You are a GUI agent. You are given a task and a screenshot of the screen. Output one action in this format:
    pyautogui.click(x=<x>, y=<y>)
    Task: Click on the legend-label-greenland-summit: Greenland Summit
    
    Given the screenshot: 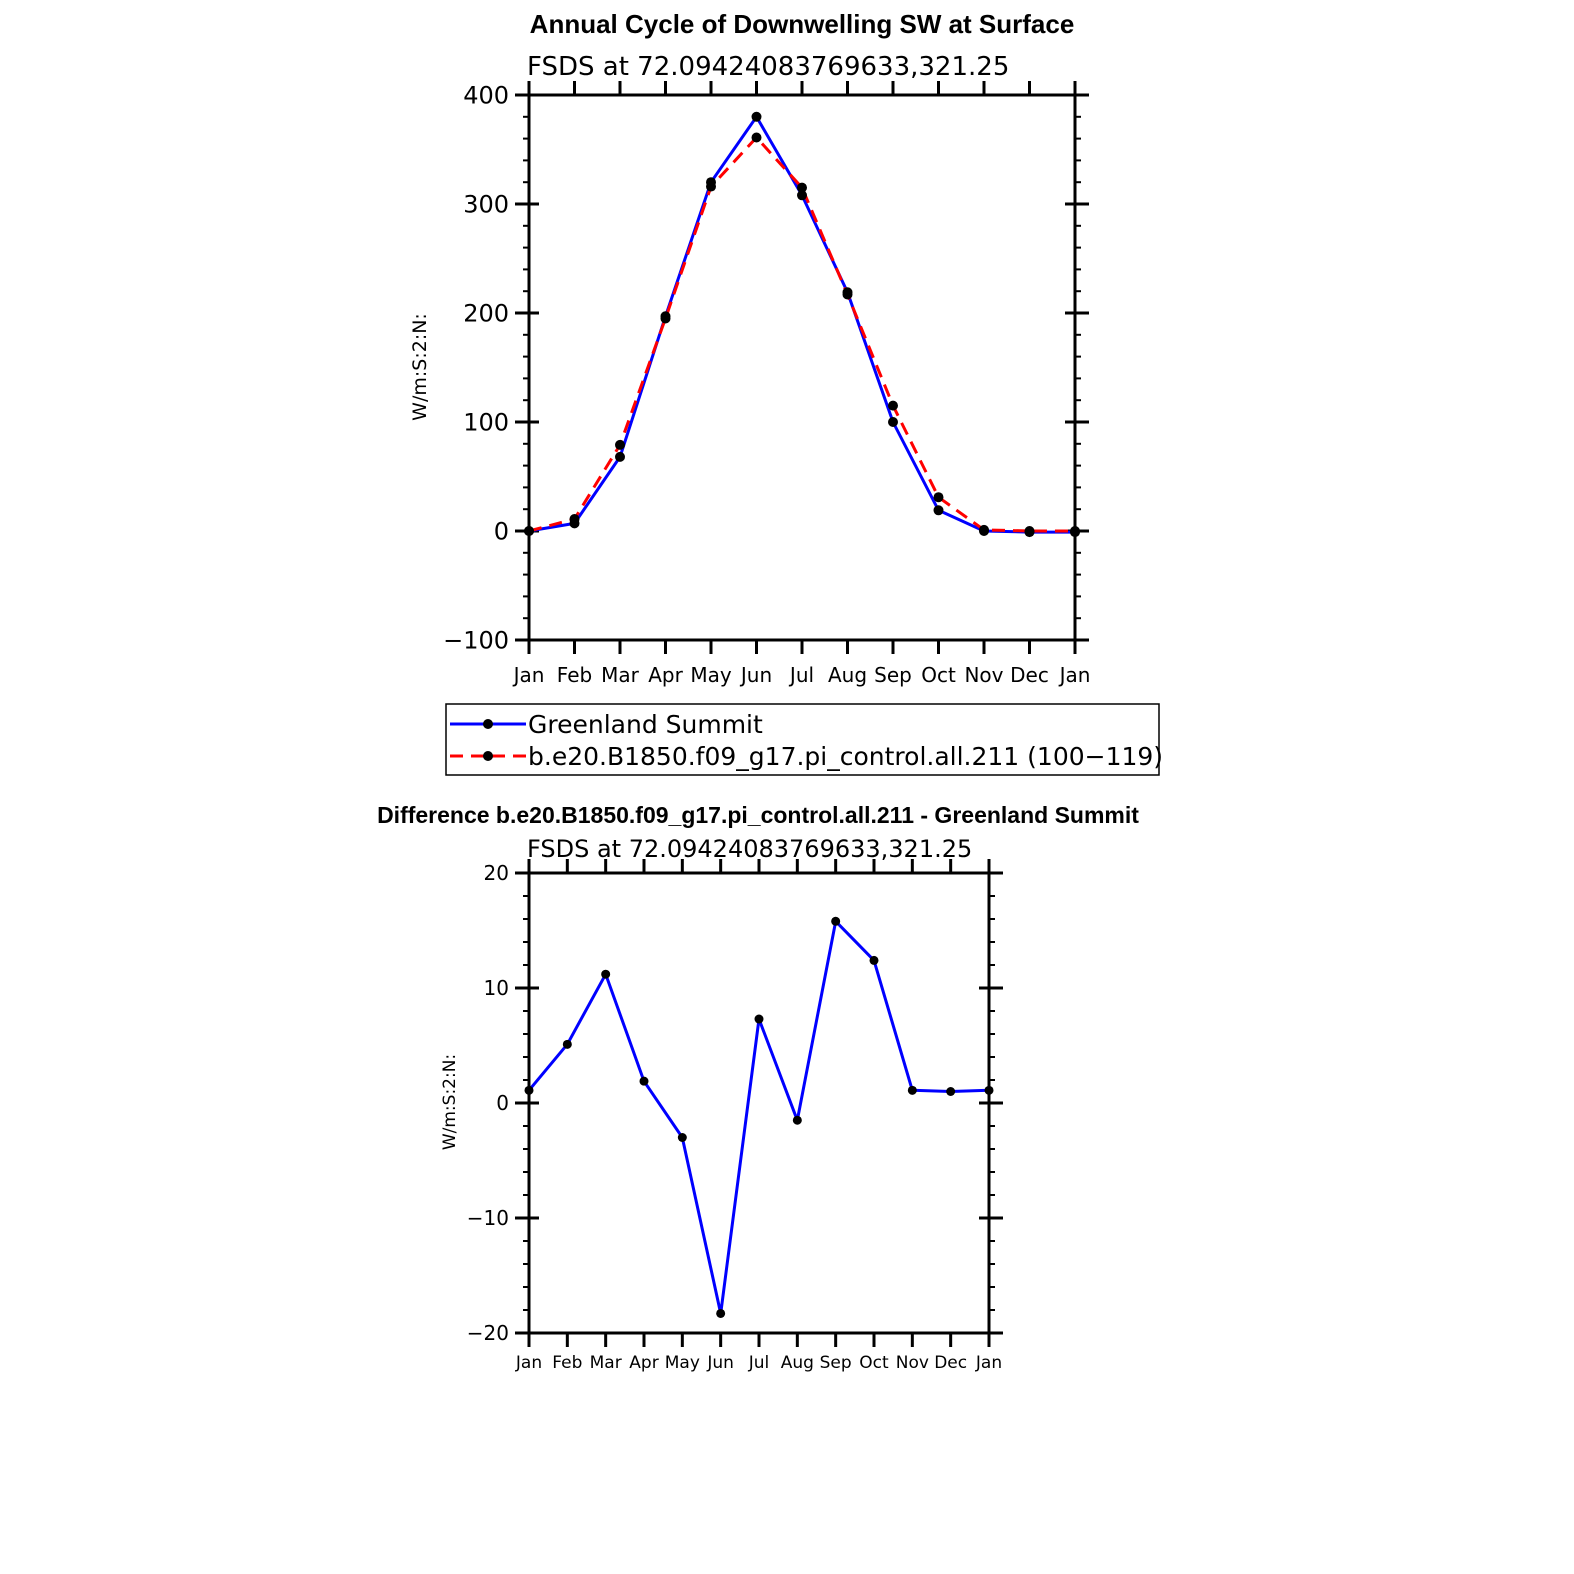 What is the action you would take?
    pyautogui.click(x=645, y=724)
    